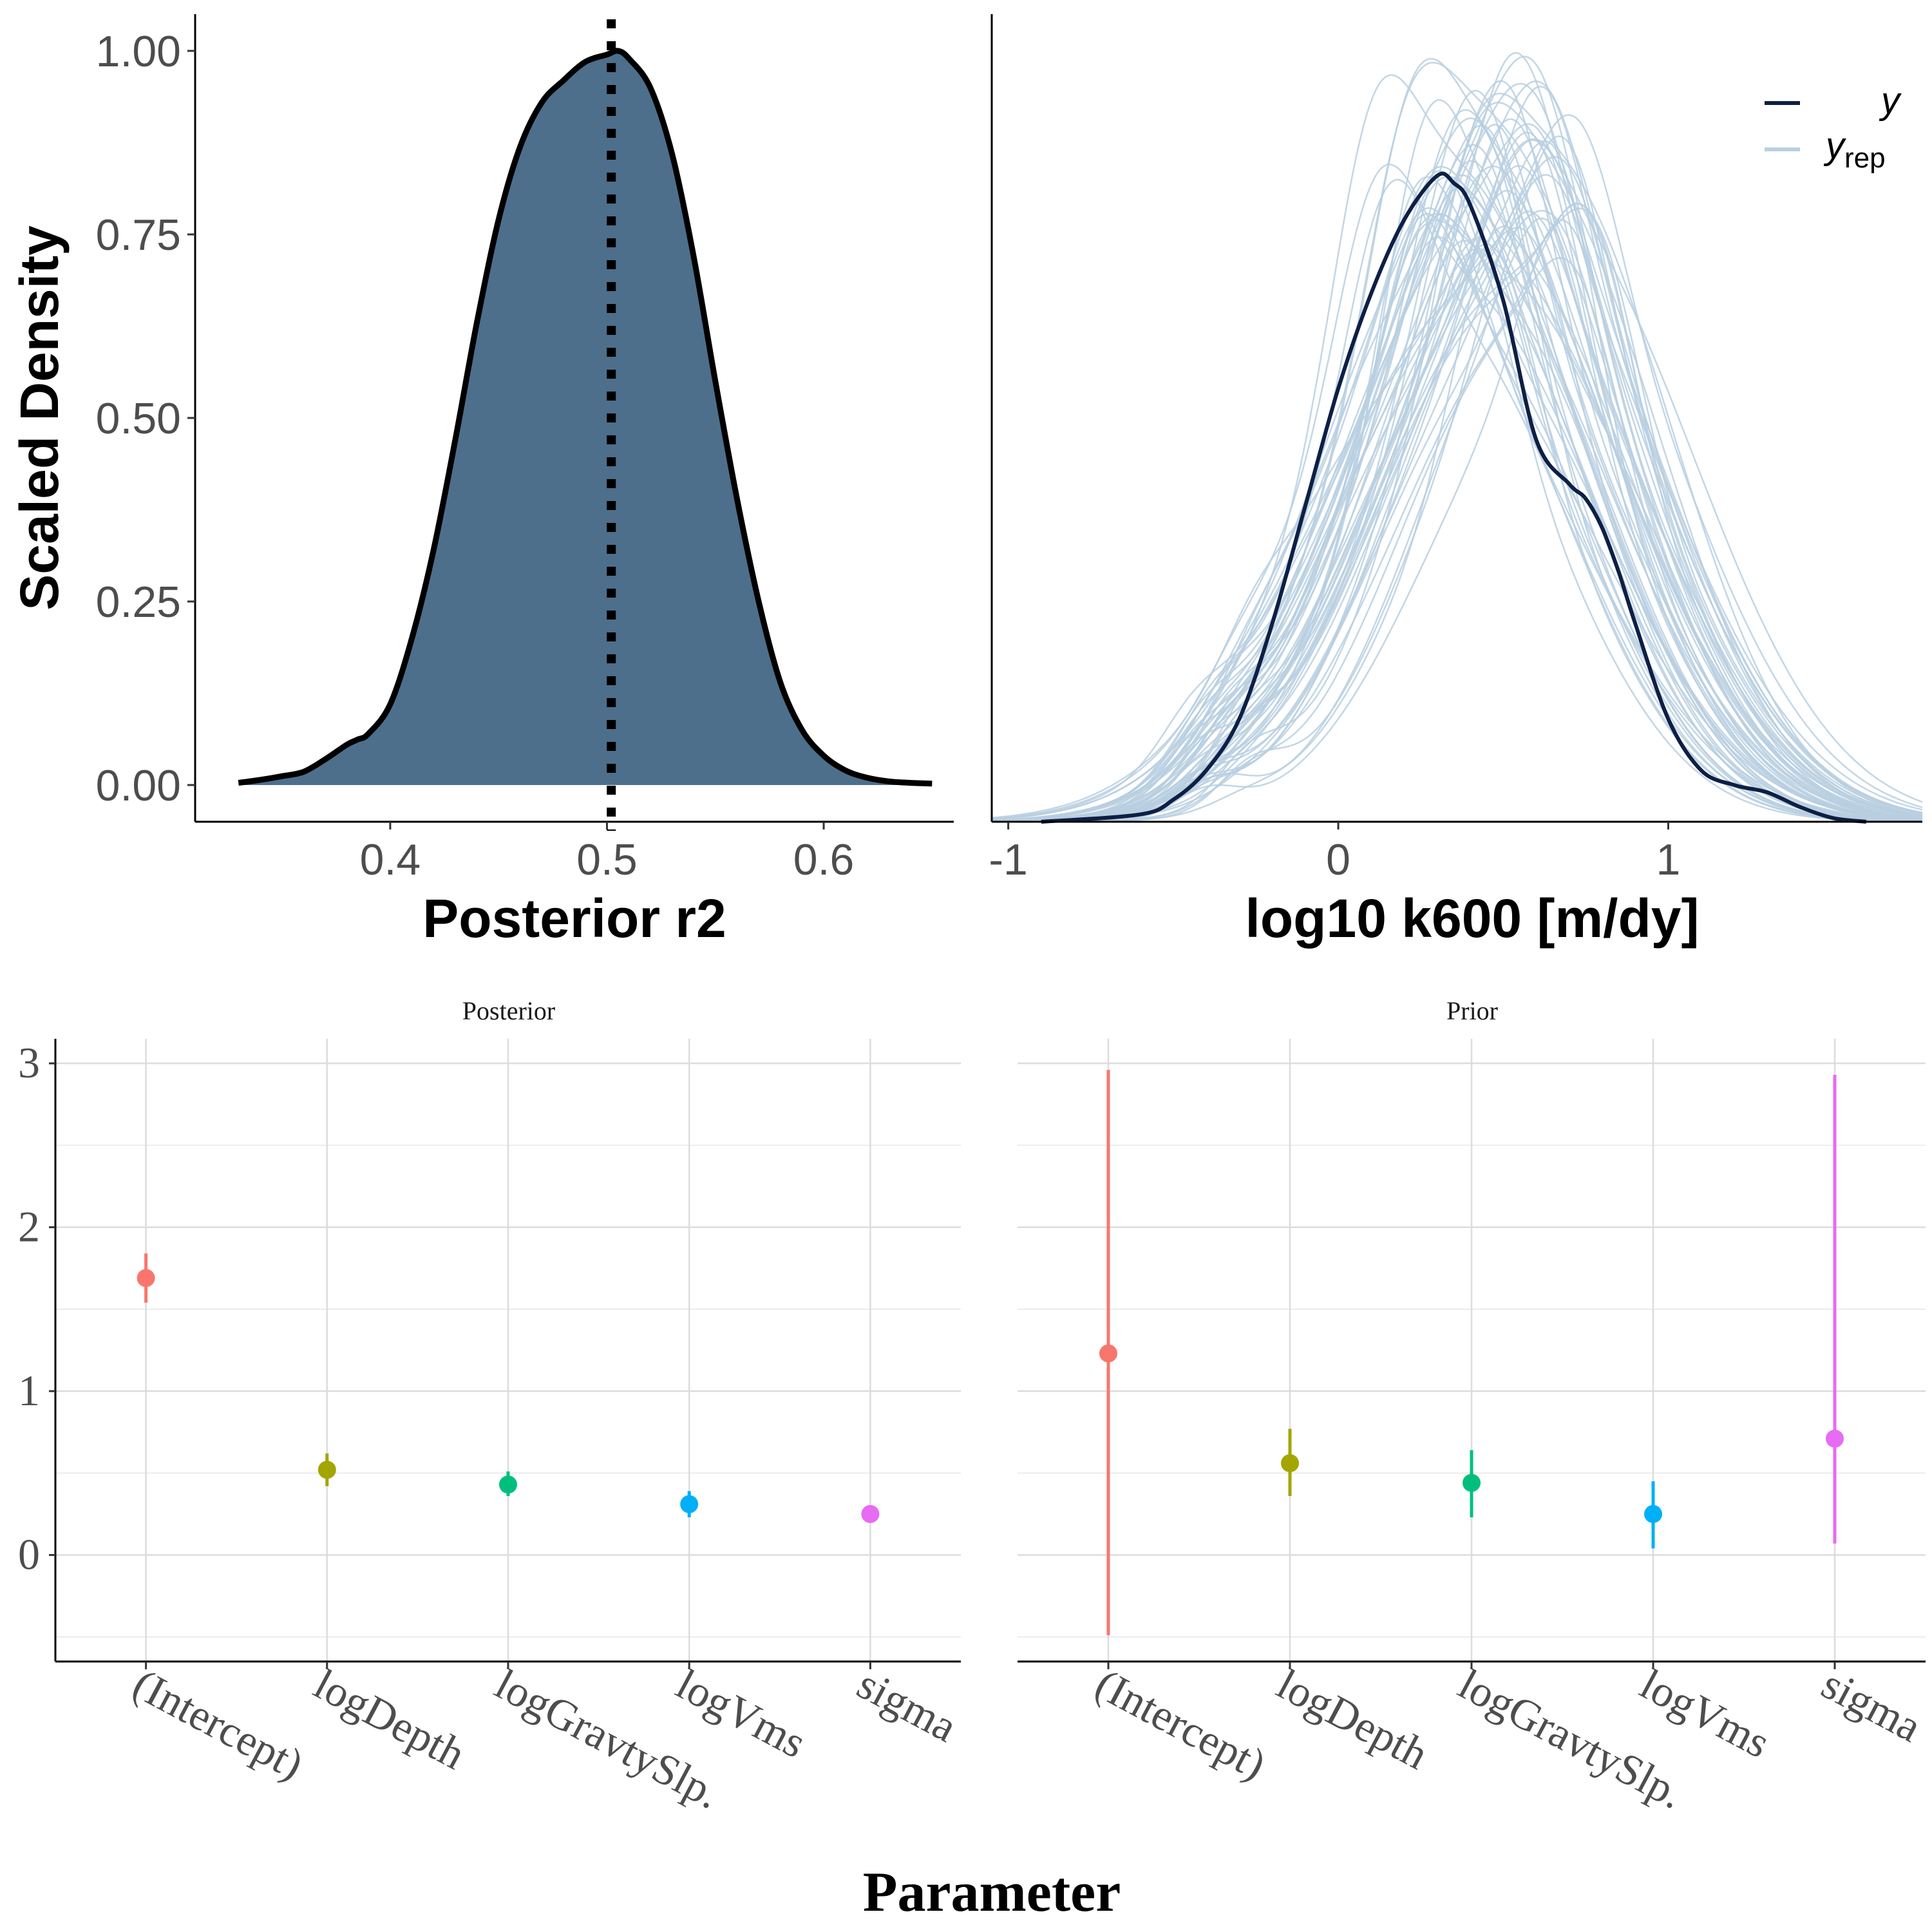 The image size is (1932, 1932). I want to click on posterior-intervals, so click(509, 1388).